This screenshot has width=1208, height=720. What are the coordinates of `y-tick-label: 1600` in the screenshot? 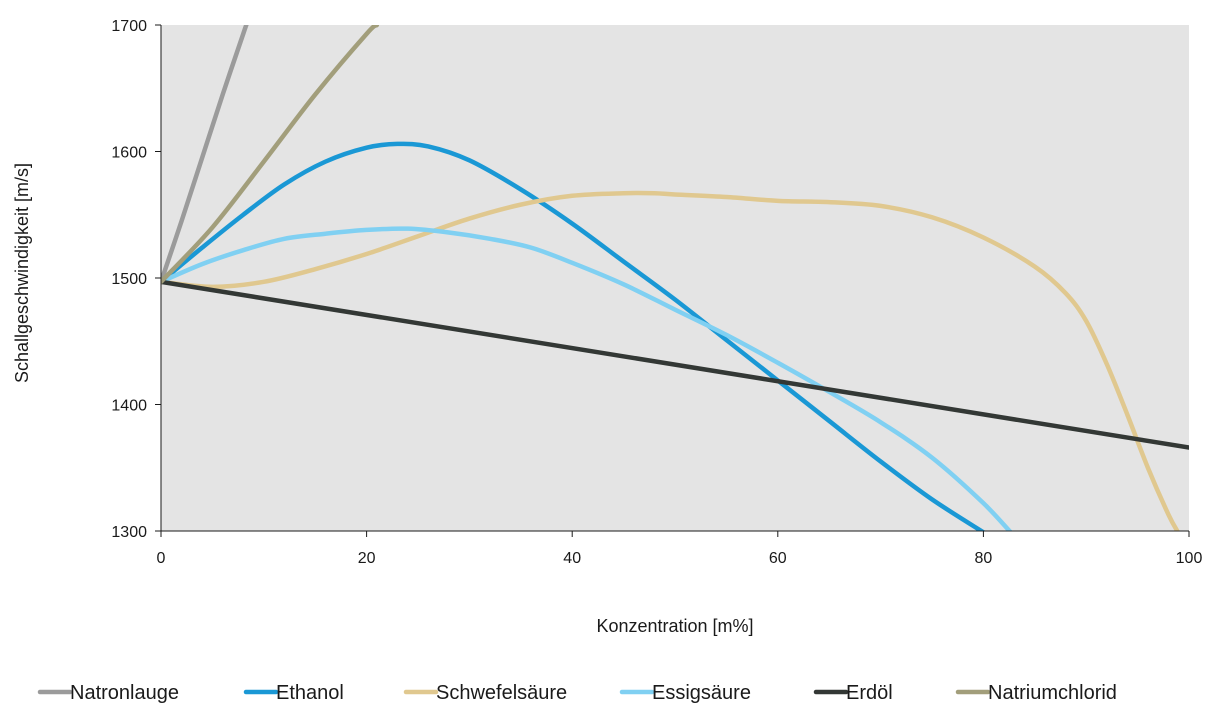 It's located at (129, 153).